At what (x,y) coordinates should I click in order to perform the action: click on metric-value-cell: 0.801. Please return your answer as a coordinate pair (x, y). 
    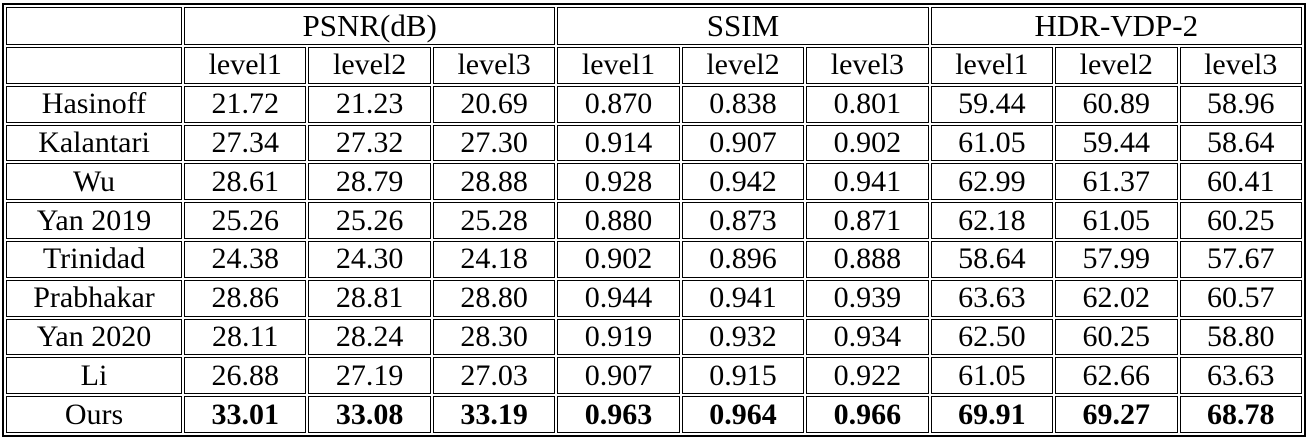
    Looking at the image, I should click on (867, 104).